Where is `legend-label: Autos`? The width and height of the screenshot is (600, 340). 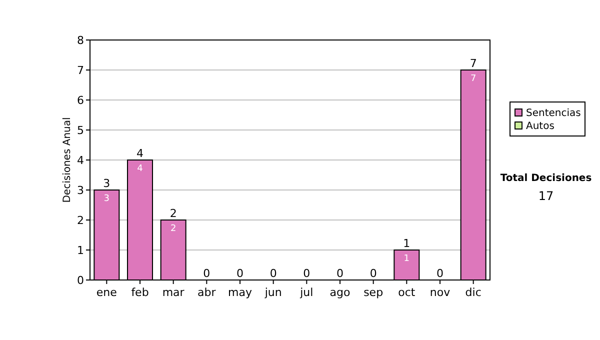 legend-label: Autos is located at coordinates (540, 126).